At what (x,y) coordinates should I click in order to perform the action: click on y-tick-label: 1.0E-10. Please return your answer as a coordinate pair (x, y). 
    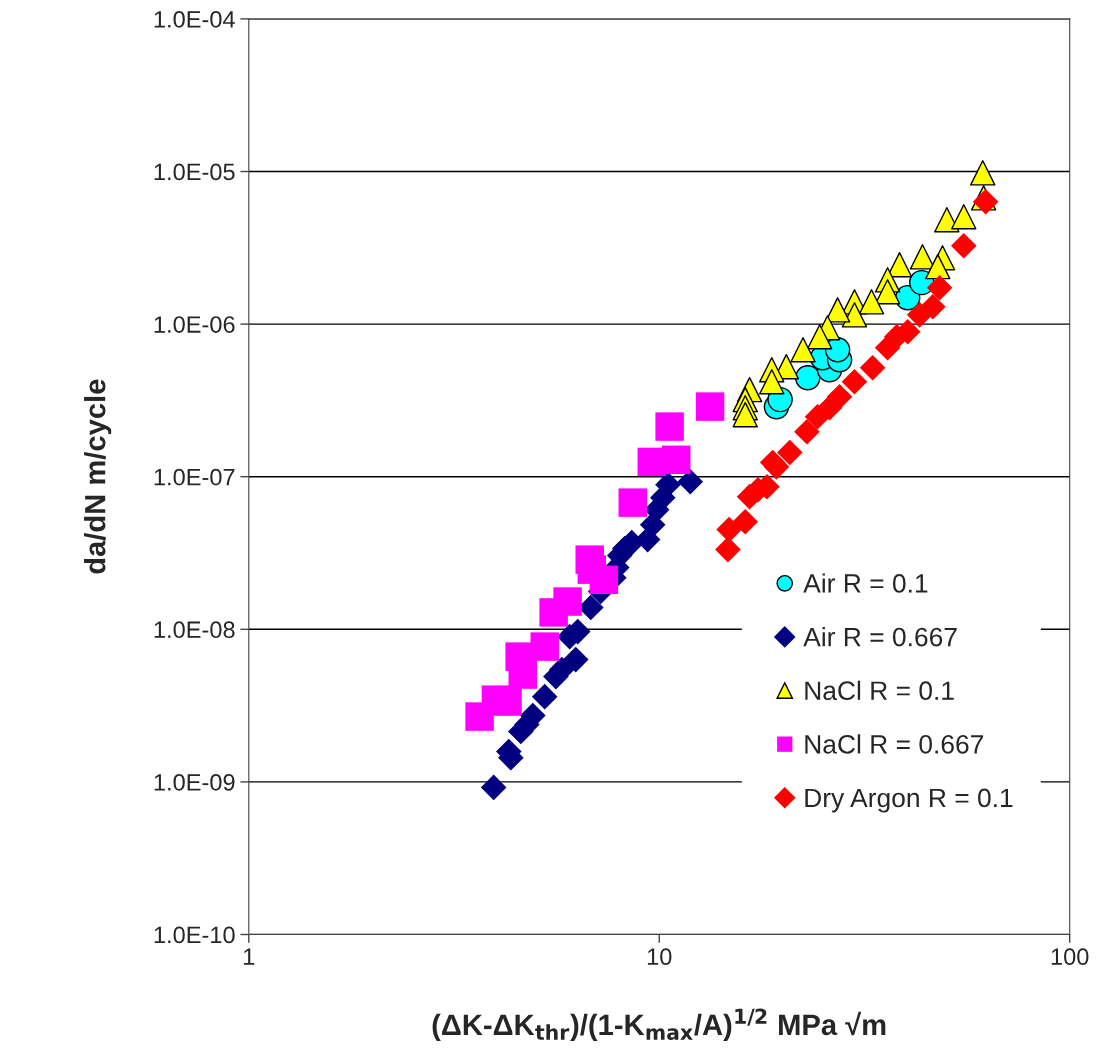
    Looking at the image, I should click on (194, 935).